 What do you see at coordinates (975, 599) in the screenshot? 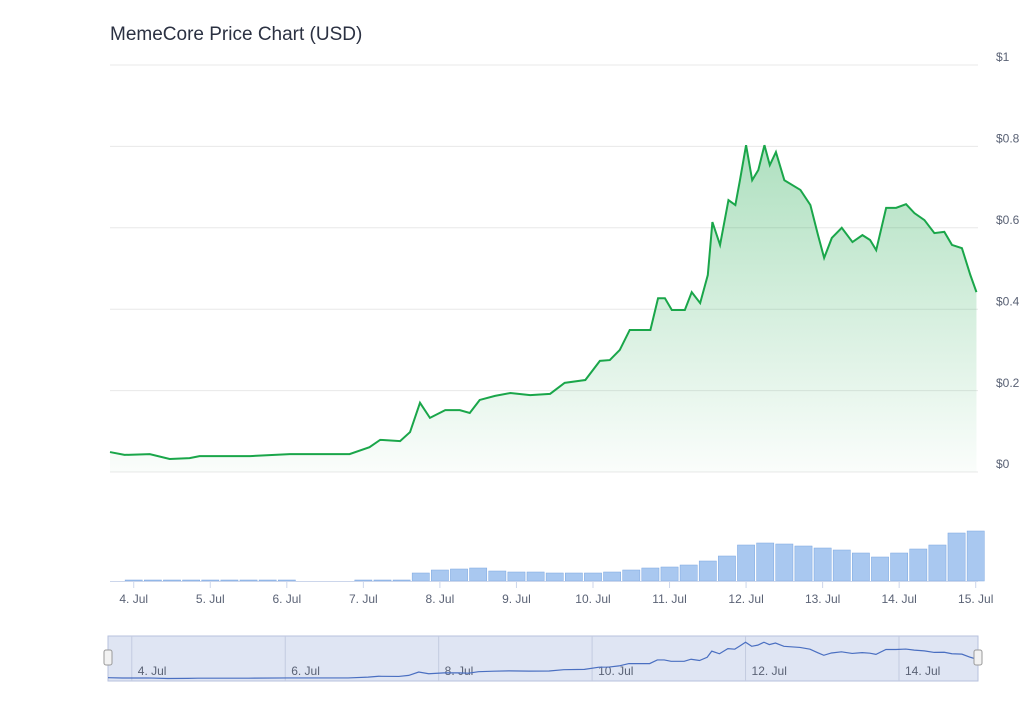
I see `x-tick-label: 15. Jul` at bounding box center [975, 599].